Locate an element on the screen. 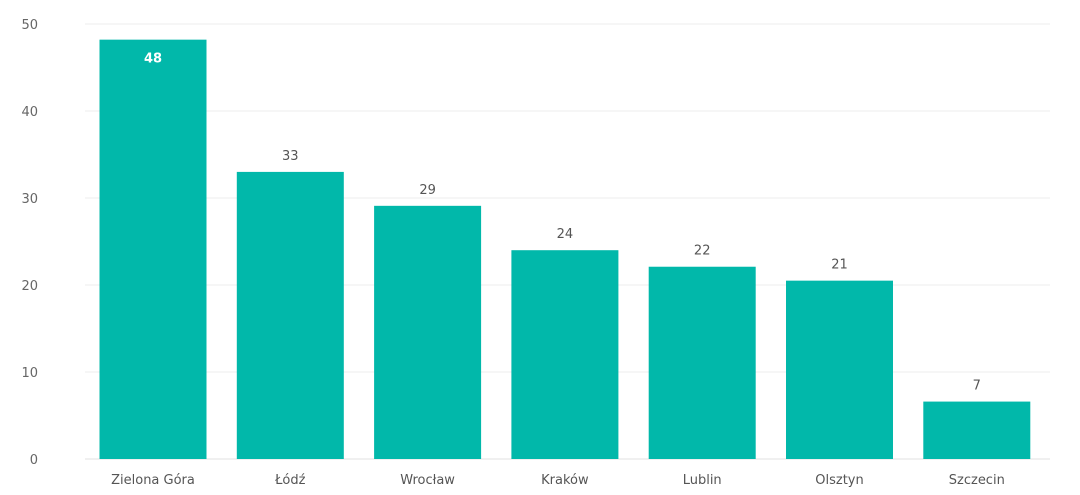 The image size is (1080, 495). y-tick-label: 50 is located at coordinates (29, 25).